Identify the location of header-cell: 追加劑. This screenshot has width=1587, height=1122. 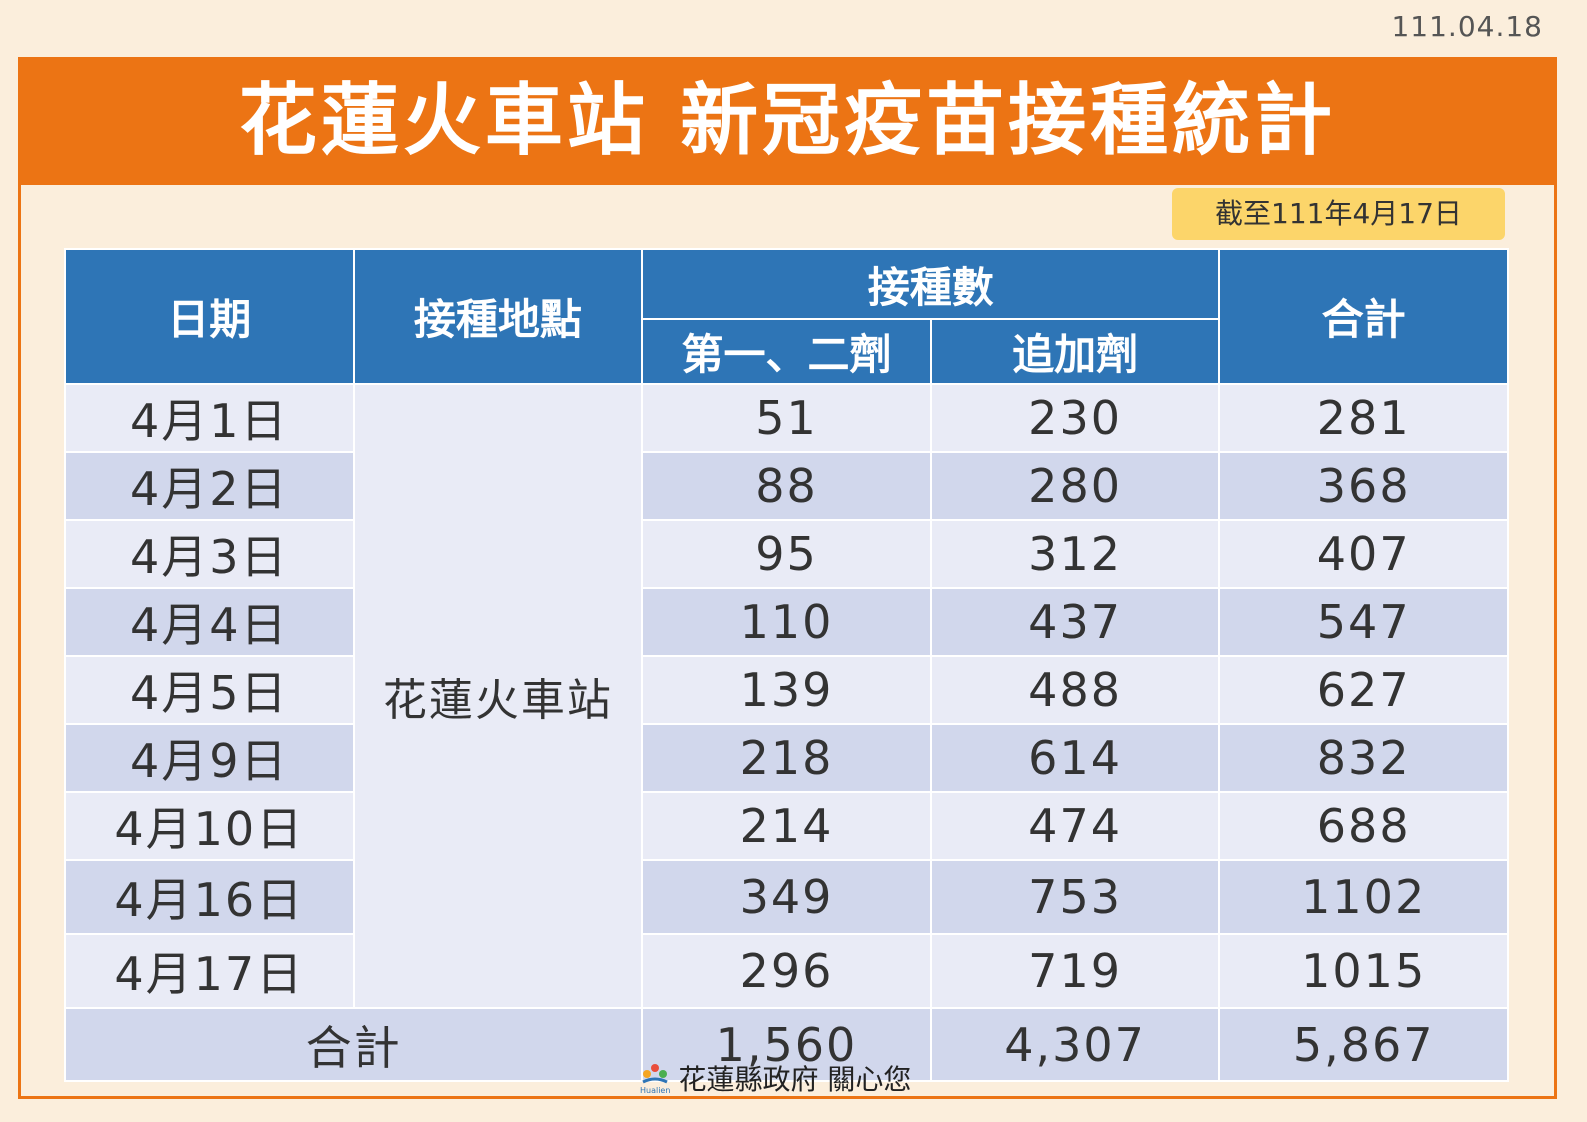
(1075, 351).